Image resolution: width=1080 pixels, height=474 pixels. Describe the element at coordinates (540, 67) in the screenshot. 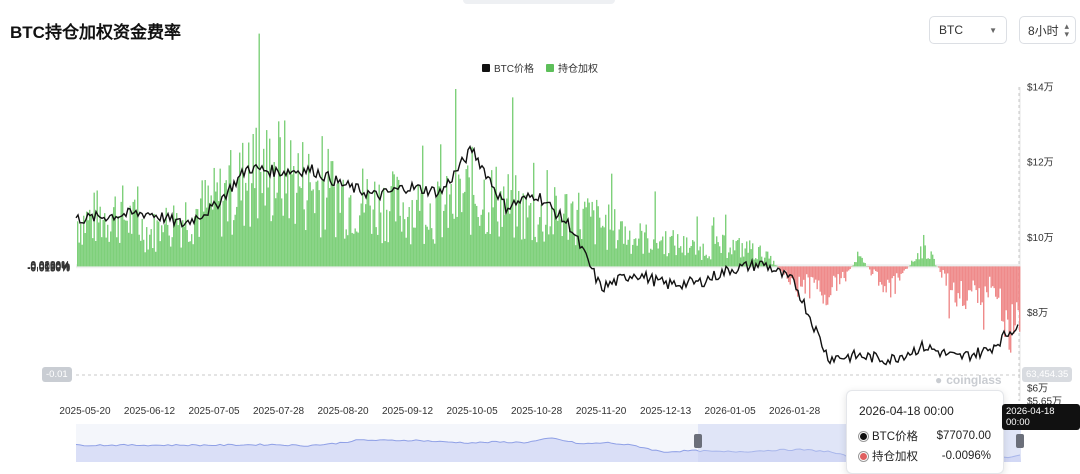

I see `chart-legend: BTC价格 持仓加权` at that location.